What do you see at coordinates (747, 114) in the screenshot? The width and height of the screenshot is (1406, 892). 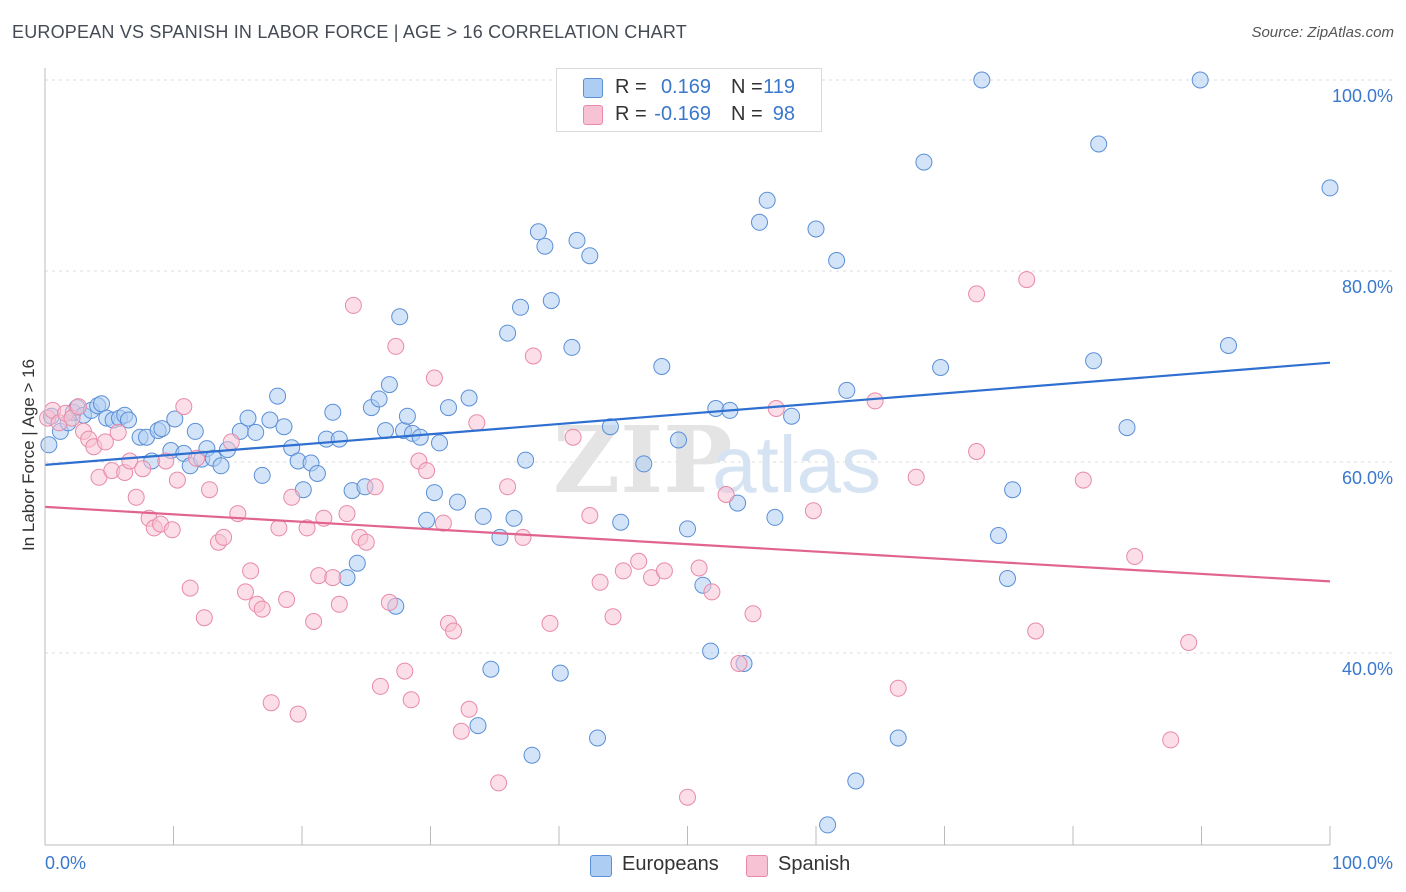 I see `spanish-n-label: N =` at bounding box center [747, 114].